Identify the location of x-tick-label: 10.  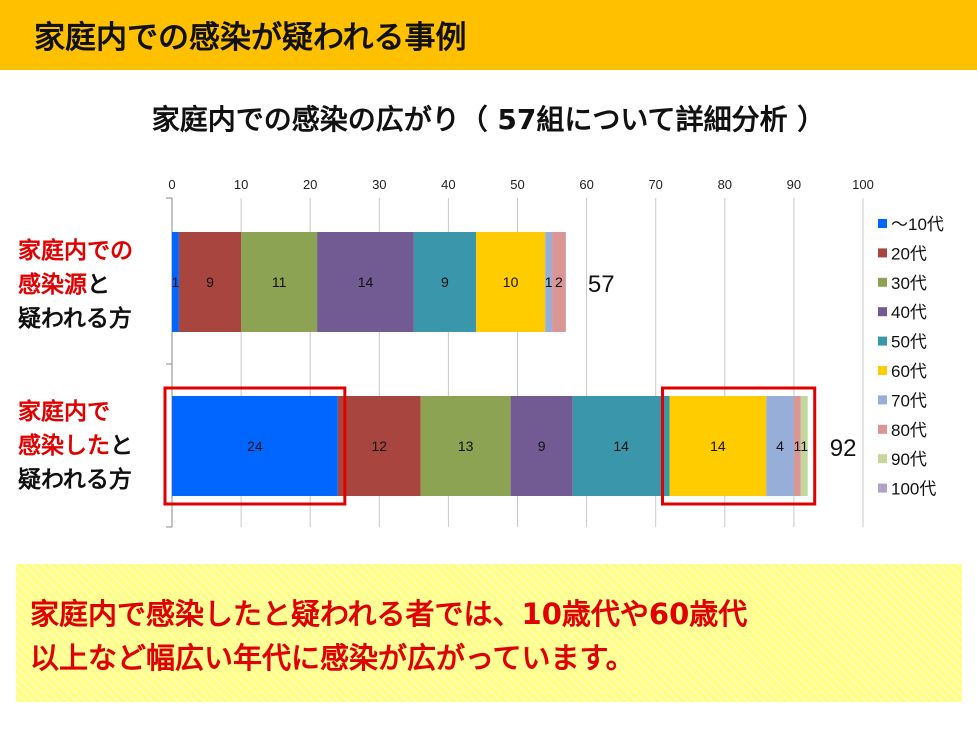
(241, 184).